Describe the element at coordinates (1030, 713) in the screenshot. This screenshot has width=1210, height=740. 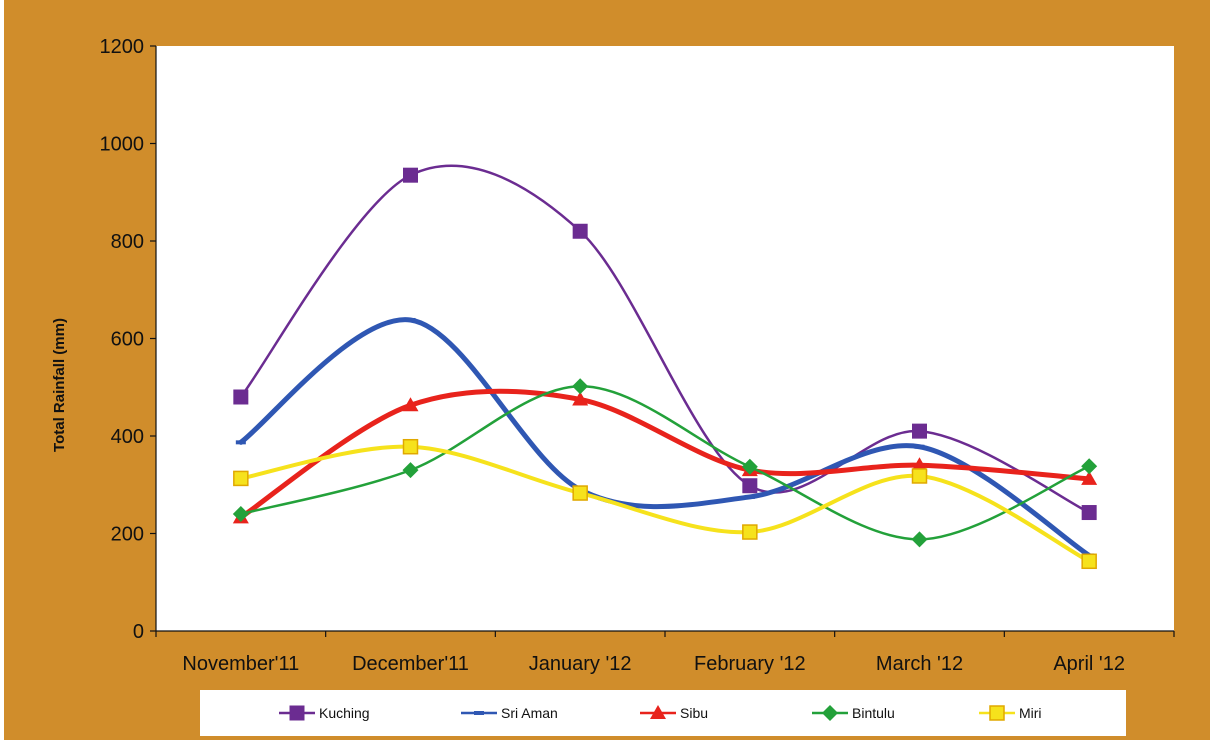
I see `legend-label: Miri` at that location.